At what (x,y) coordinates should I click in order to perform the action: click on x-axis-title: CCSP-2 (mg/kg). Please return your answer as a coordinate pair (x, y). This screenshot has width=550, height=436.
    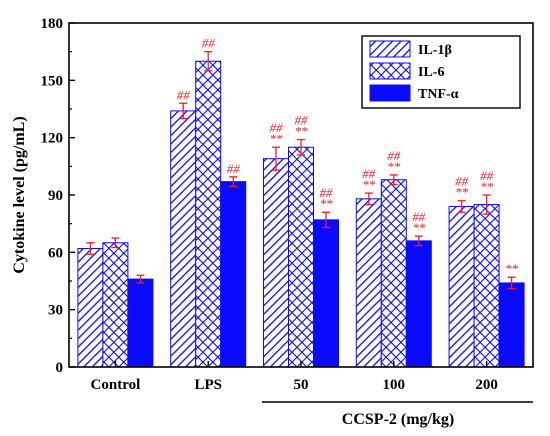
    Looking at the image, I should click on (398, 419).